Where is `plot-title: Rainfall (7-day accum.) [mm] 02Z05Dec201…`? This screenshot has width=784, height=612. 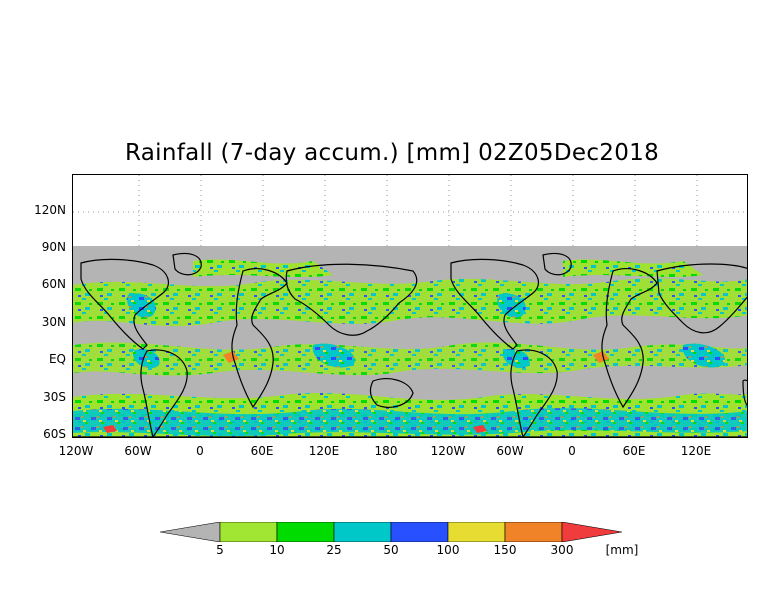 plot-title: Rainfall (7-day accum.) [mm] 02Z05Dec201… is located at coordinates (392, 153).